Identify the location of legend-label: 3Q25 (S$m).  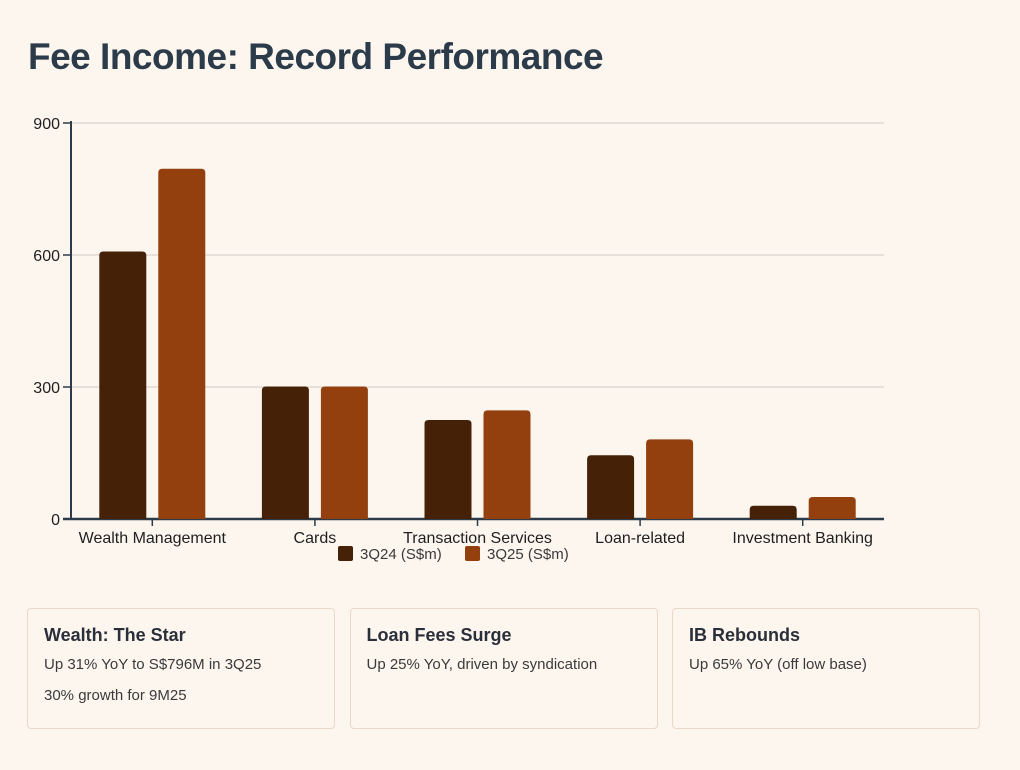
(528, 554).